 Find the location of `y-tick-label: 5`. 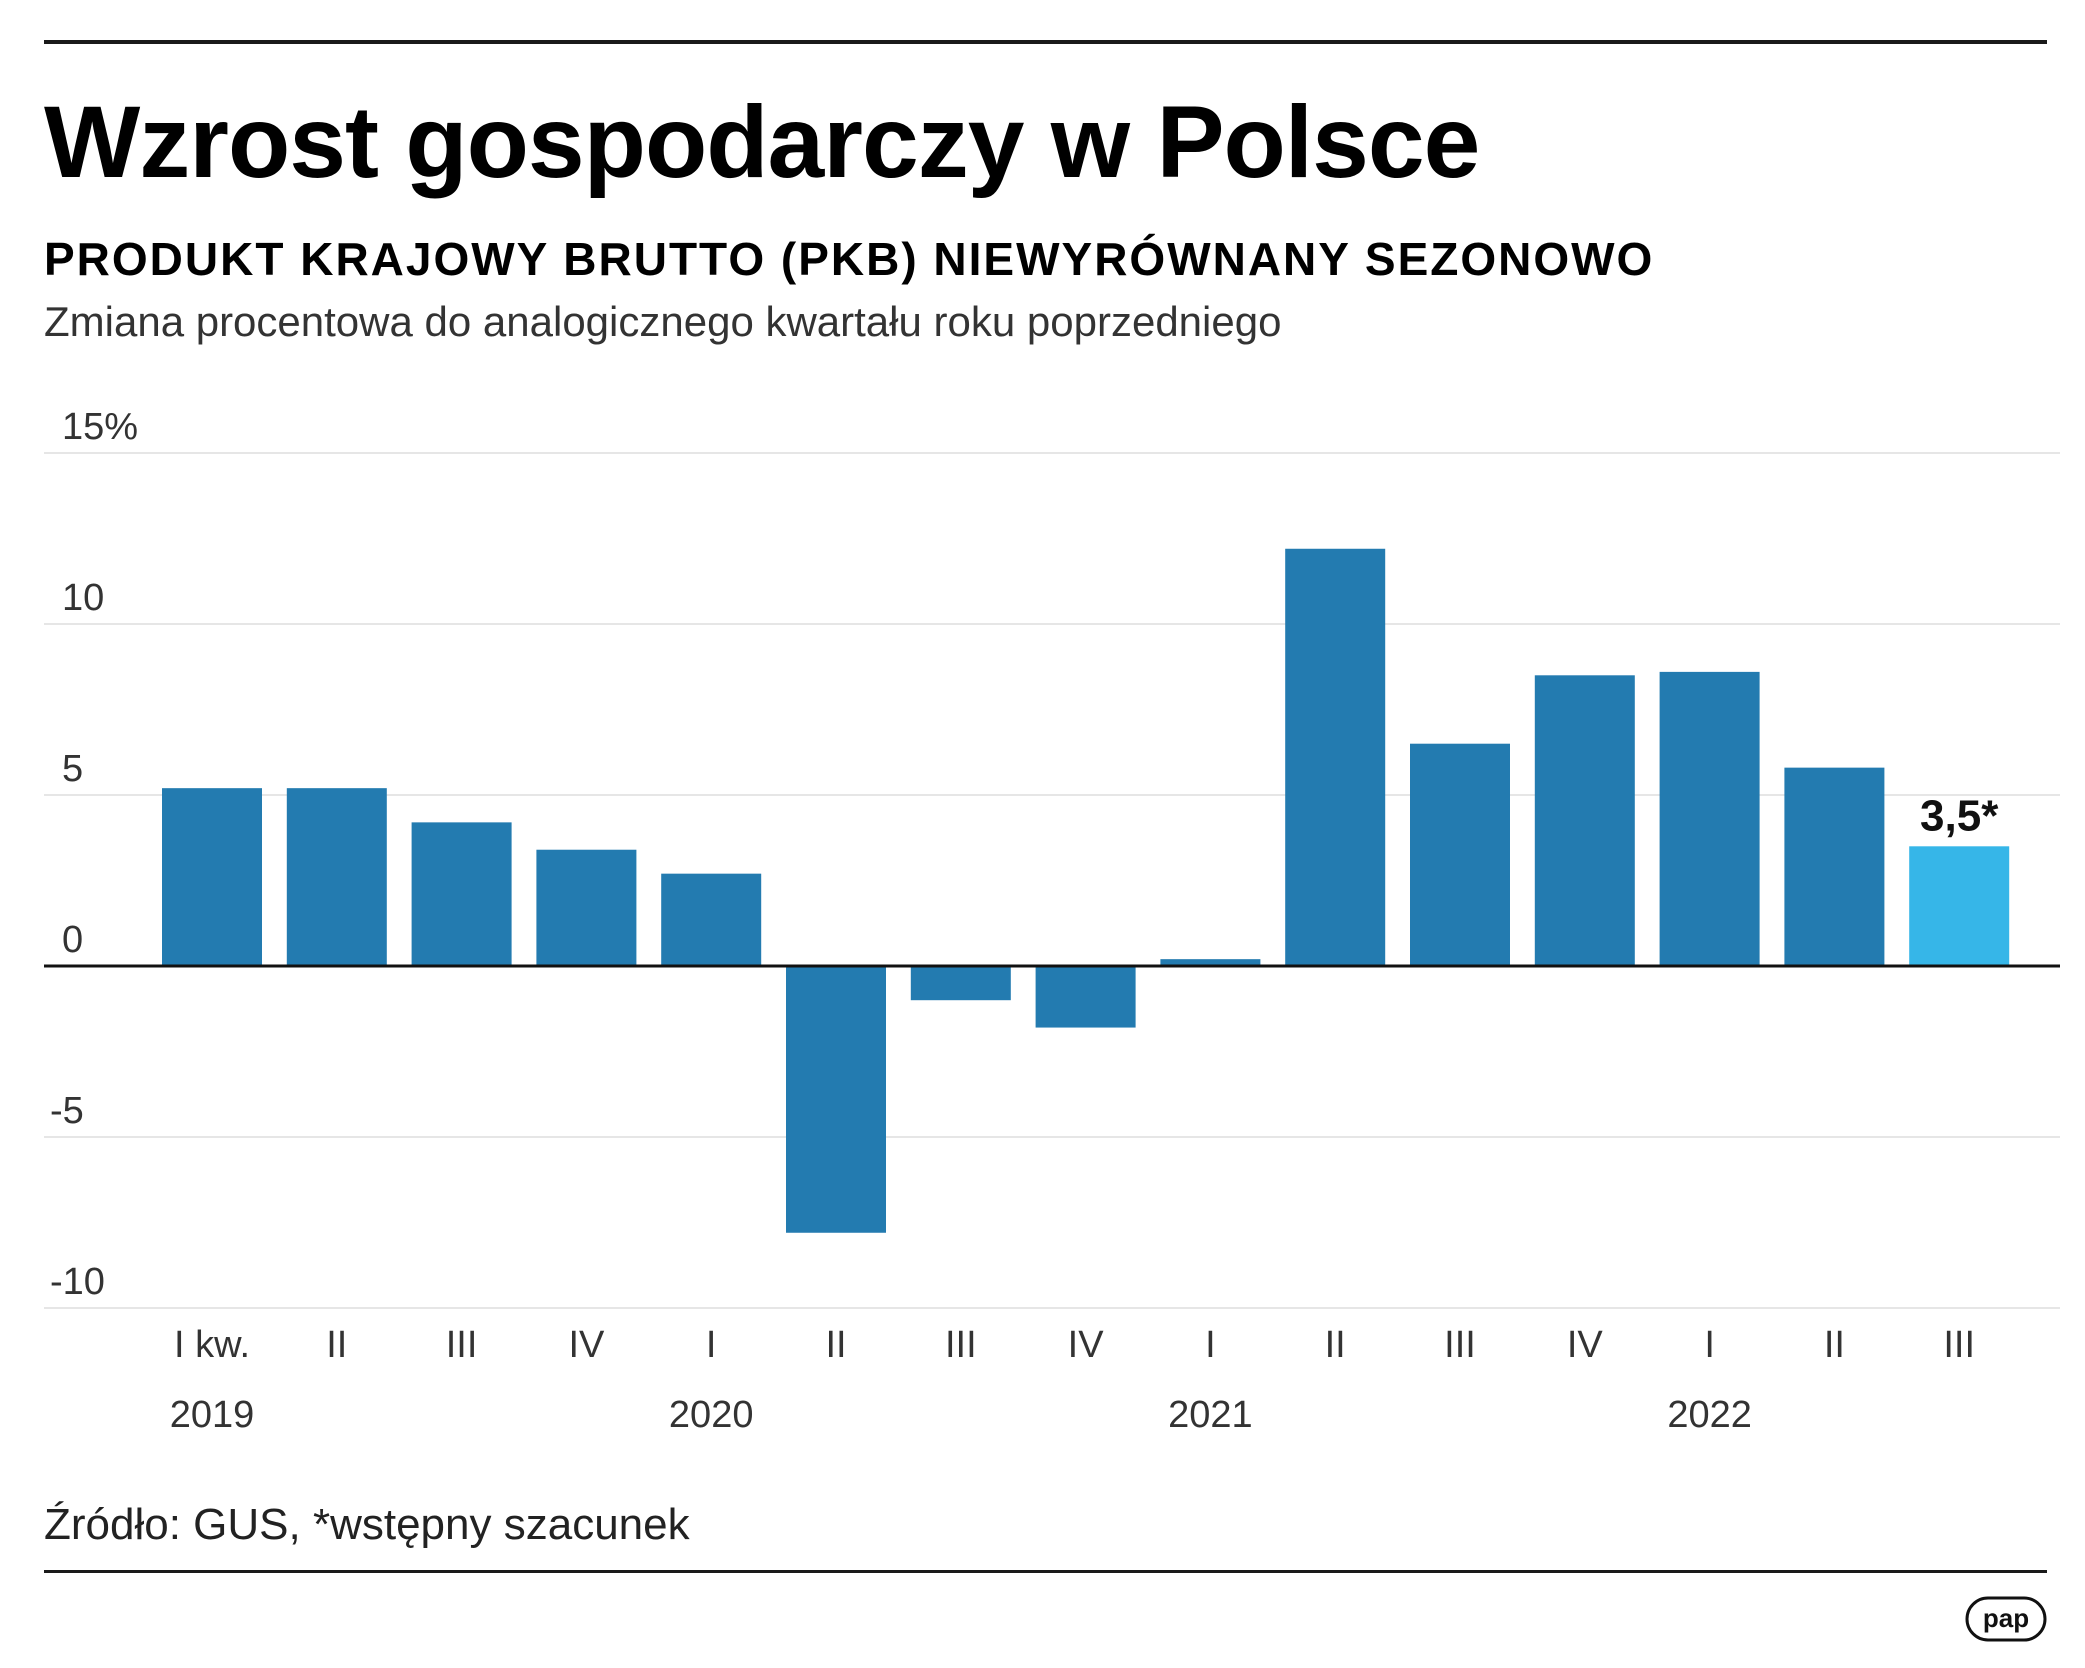

y-tick-label: 5 is located at coordinates (72, 769).